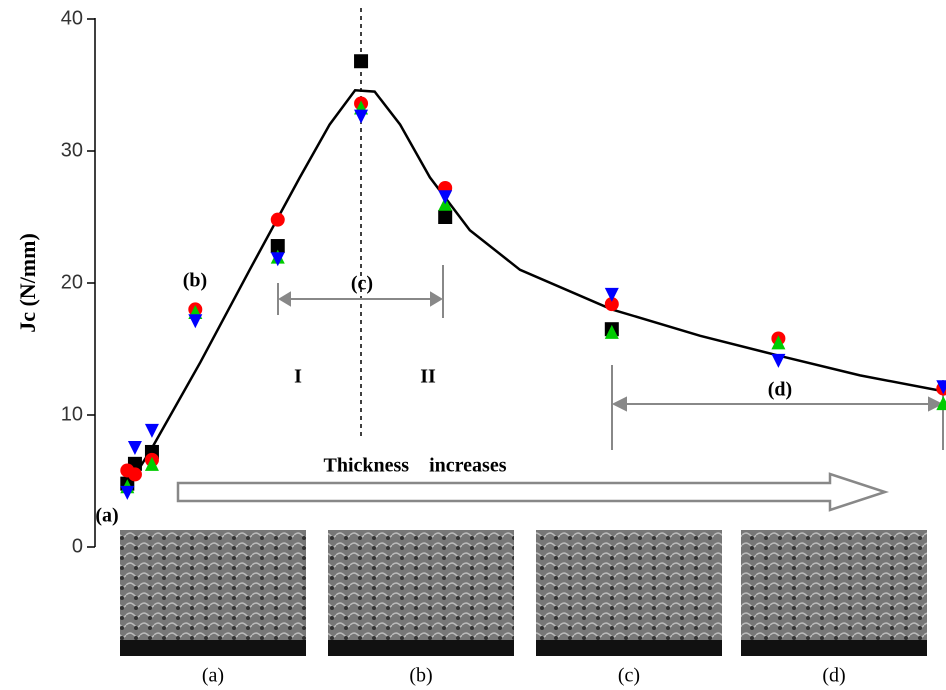 The image size is (946, 690). I want to click on y-tick-label: 30, so click(72, 150).